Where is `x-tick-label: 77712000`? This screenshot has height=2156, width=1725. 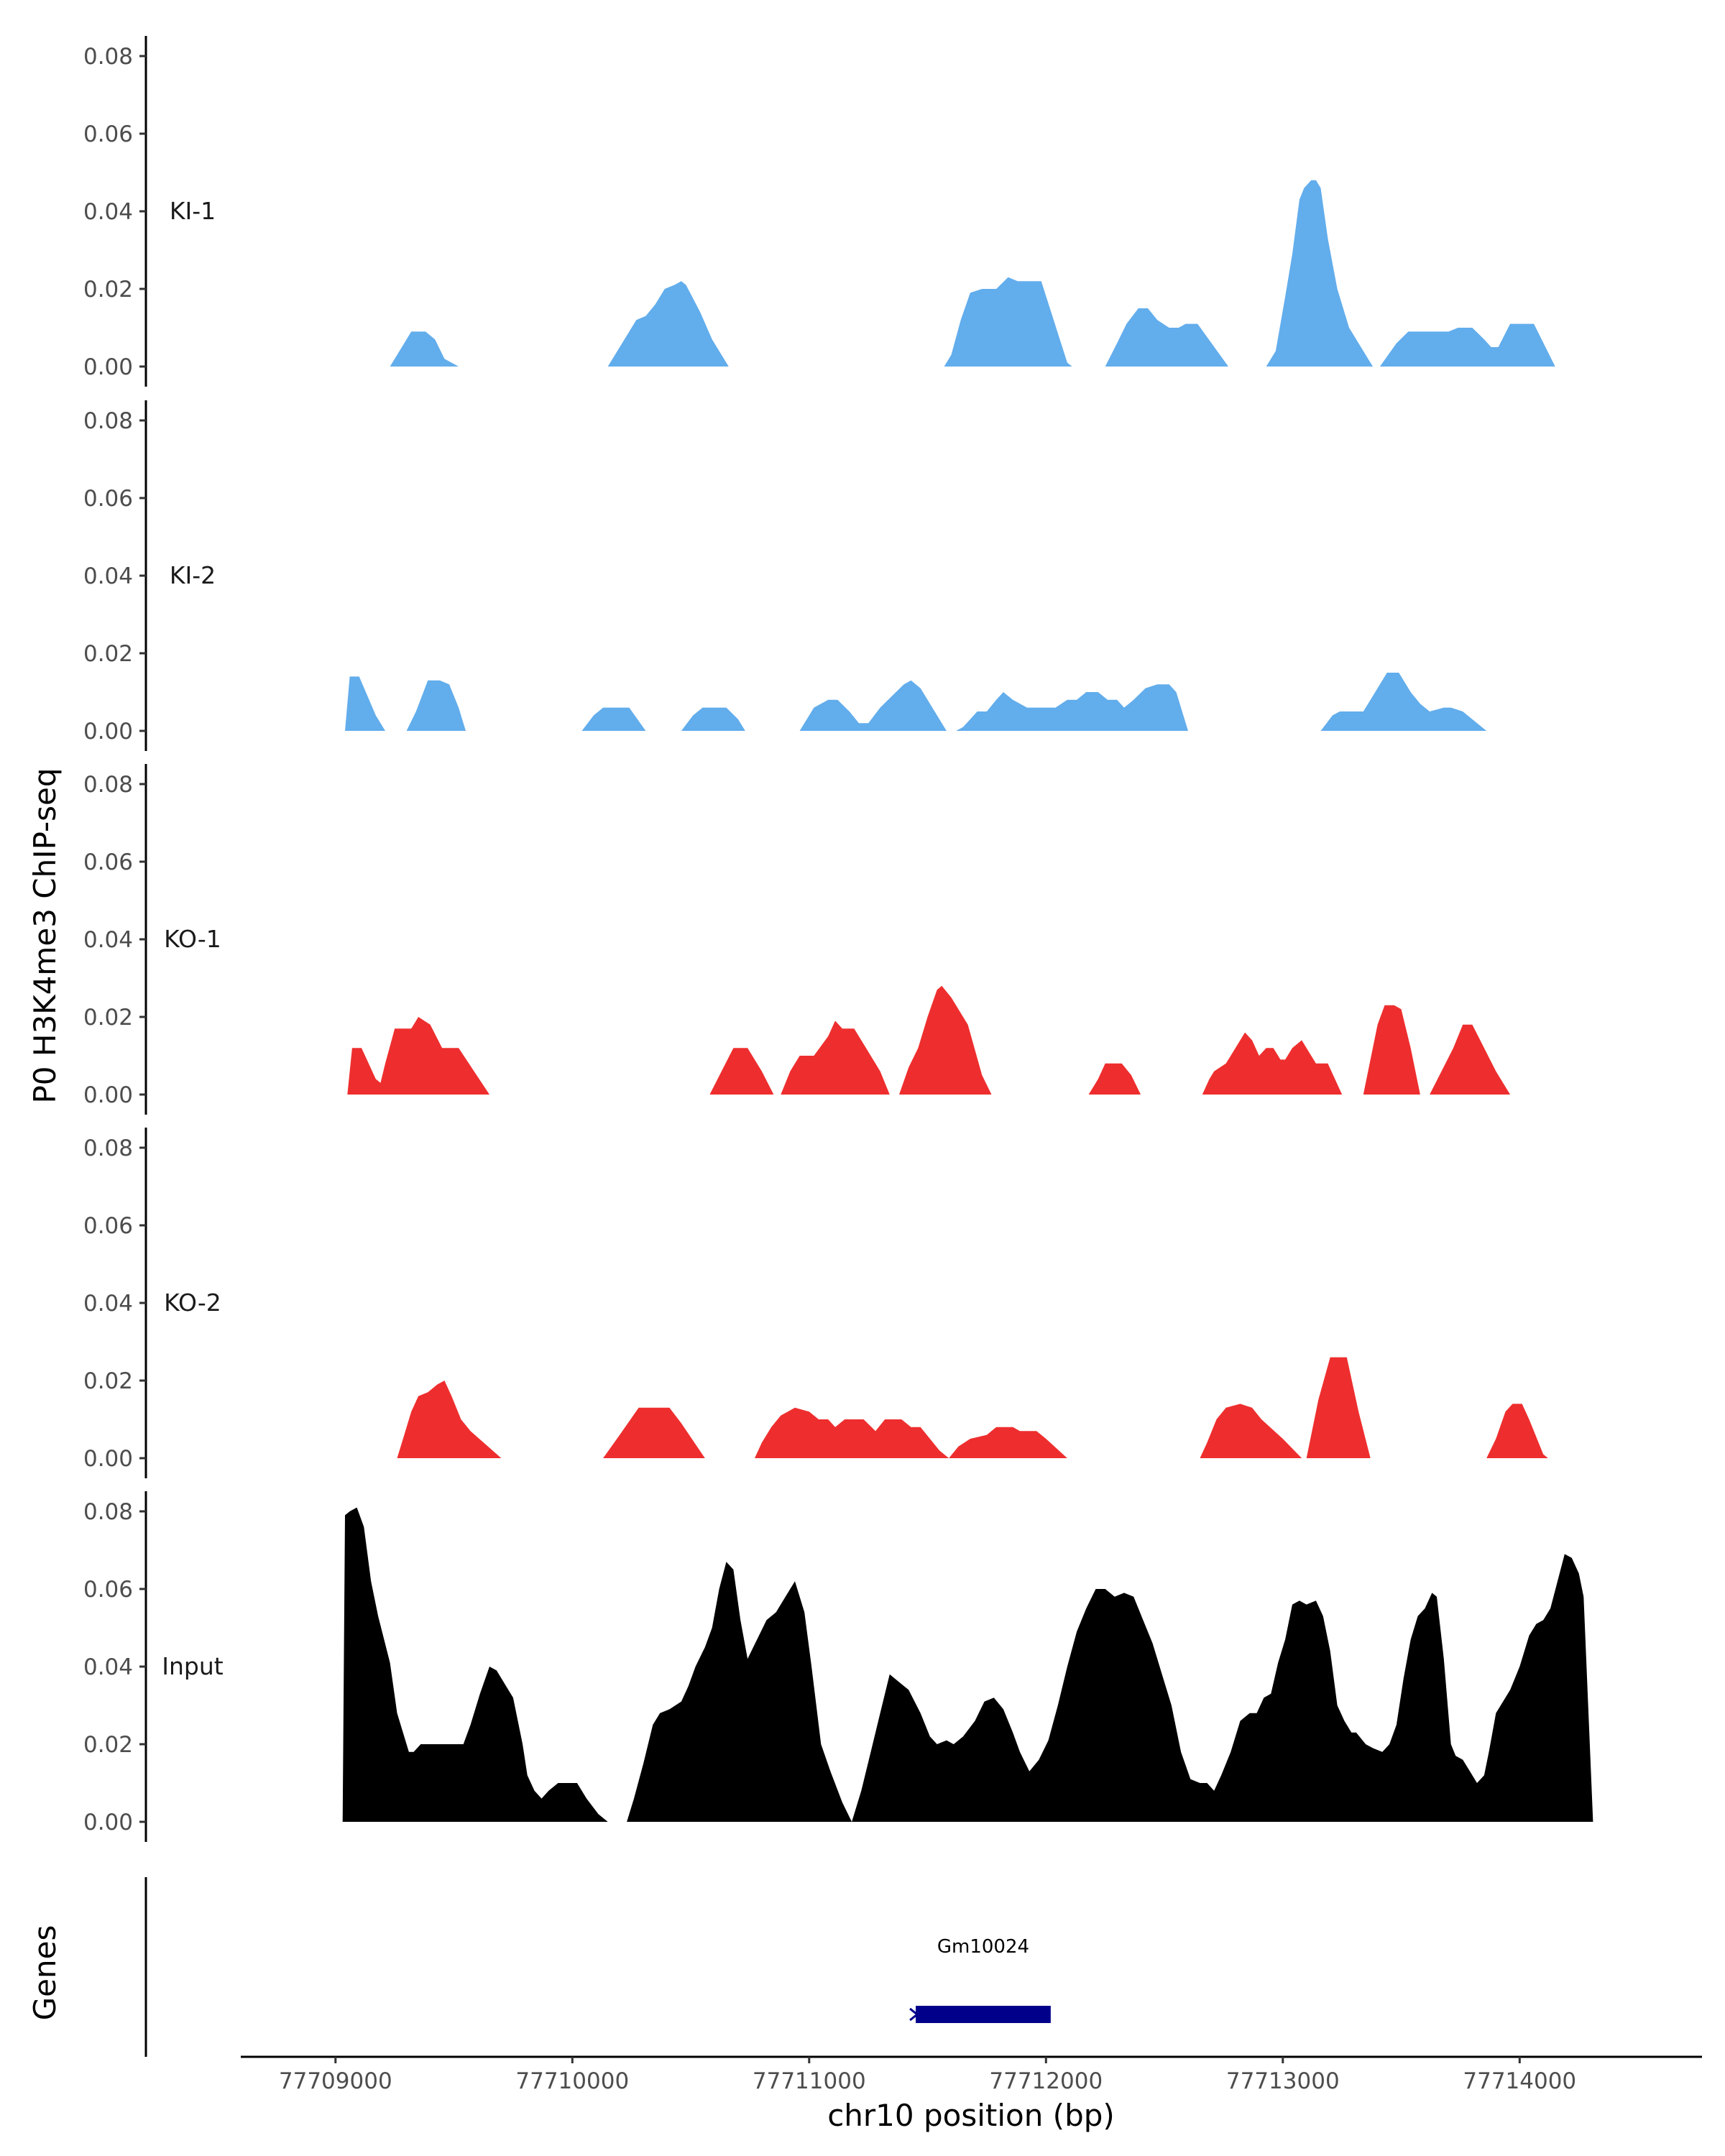
x-tick-label: 77712000 is located at coordinates (1046, 2081).